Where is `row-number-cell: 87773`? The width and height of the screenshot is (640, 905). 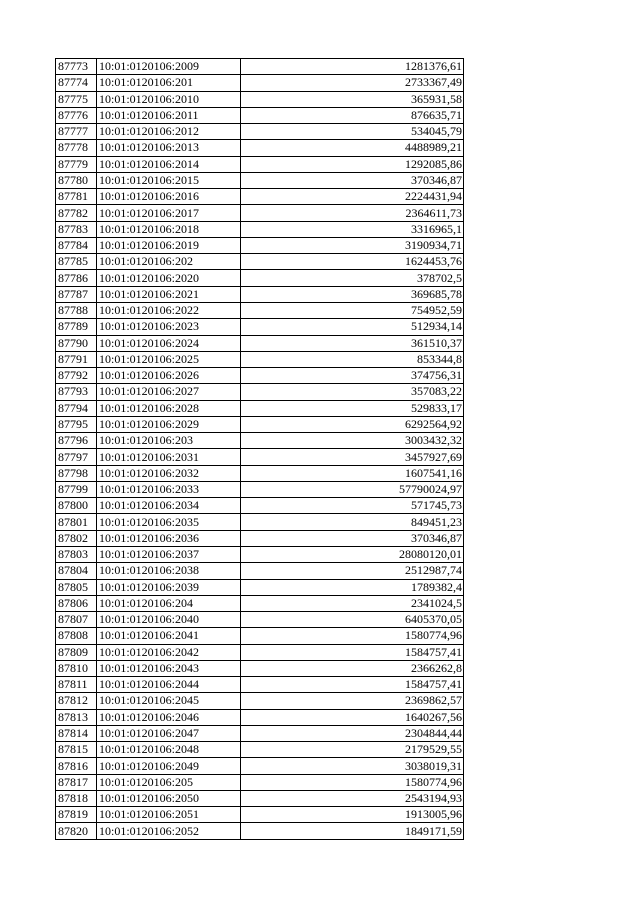 row-number-cell: 87773 is located at coordinates (76, 66).